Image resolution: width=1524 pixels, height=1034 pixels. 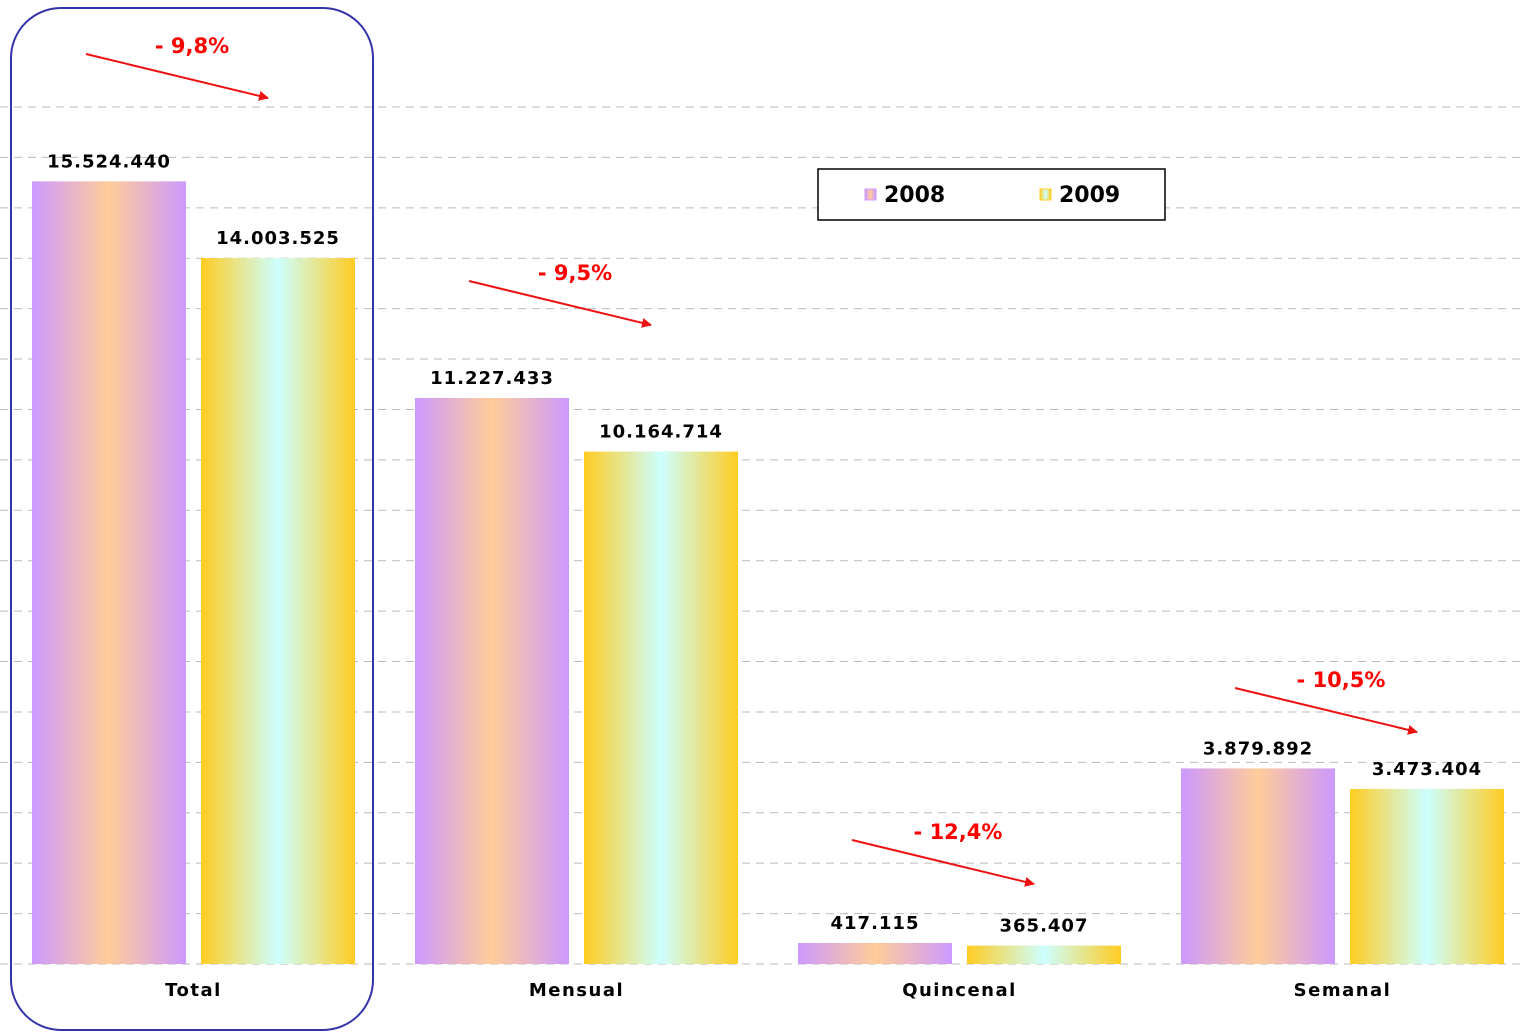 I want to click on value-label: 11.227.433, so click(x=492, y=378).